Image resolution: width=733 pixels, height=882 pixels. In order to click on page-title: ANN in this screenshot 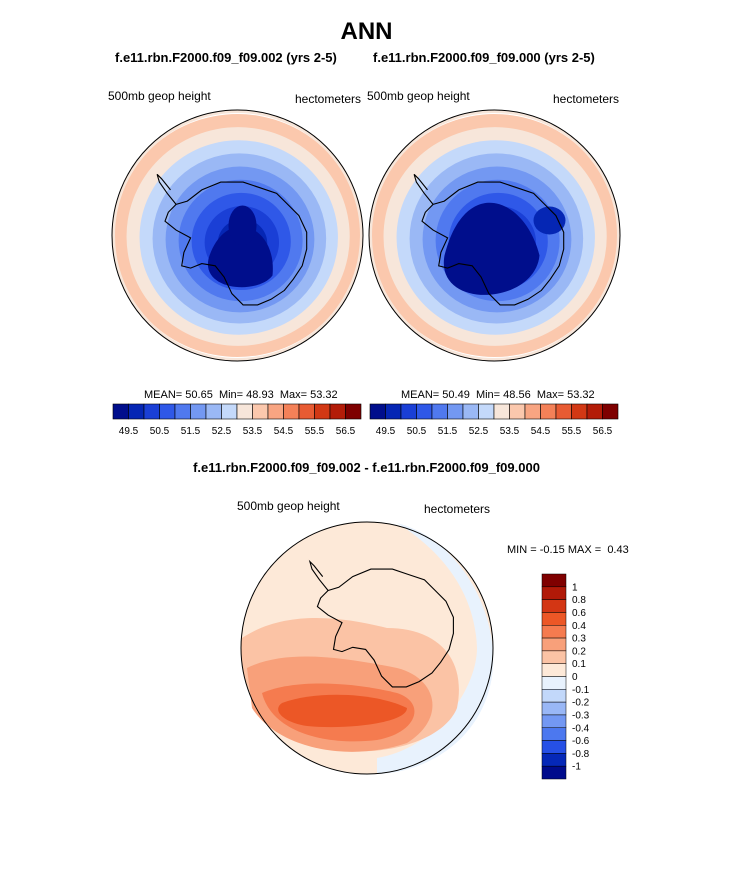, I will do `click(366, 31)`.